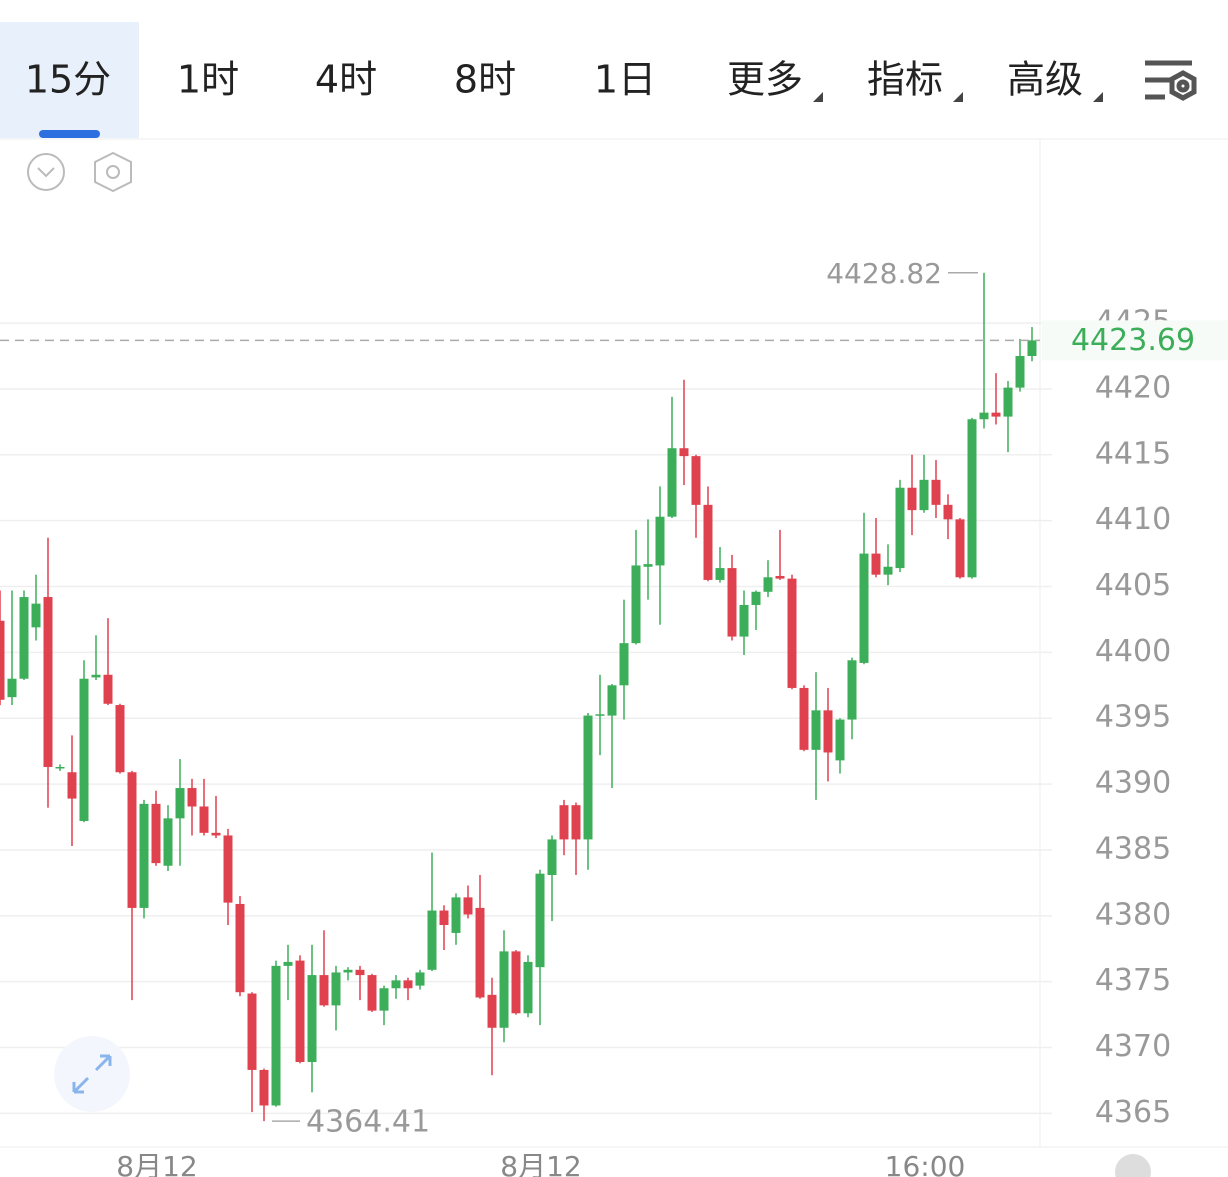 The image size is (1228, 1177). What do you see at coordinates (1133, 848) in the screenshot?
I see `y-tick-label: 4385` at bounding box center [1133, 848].